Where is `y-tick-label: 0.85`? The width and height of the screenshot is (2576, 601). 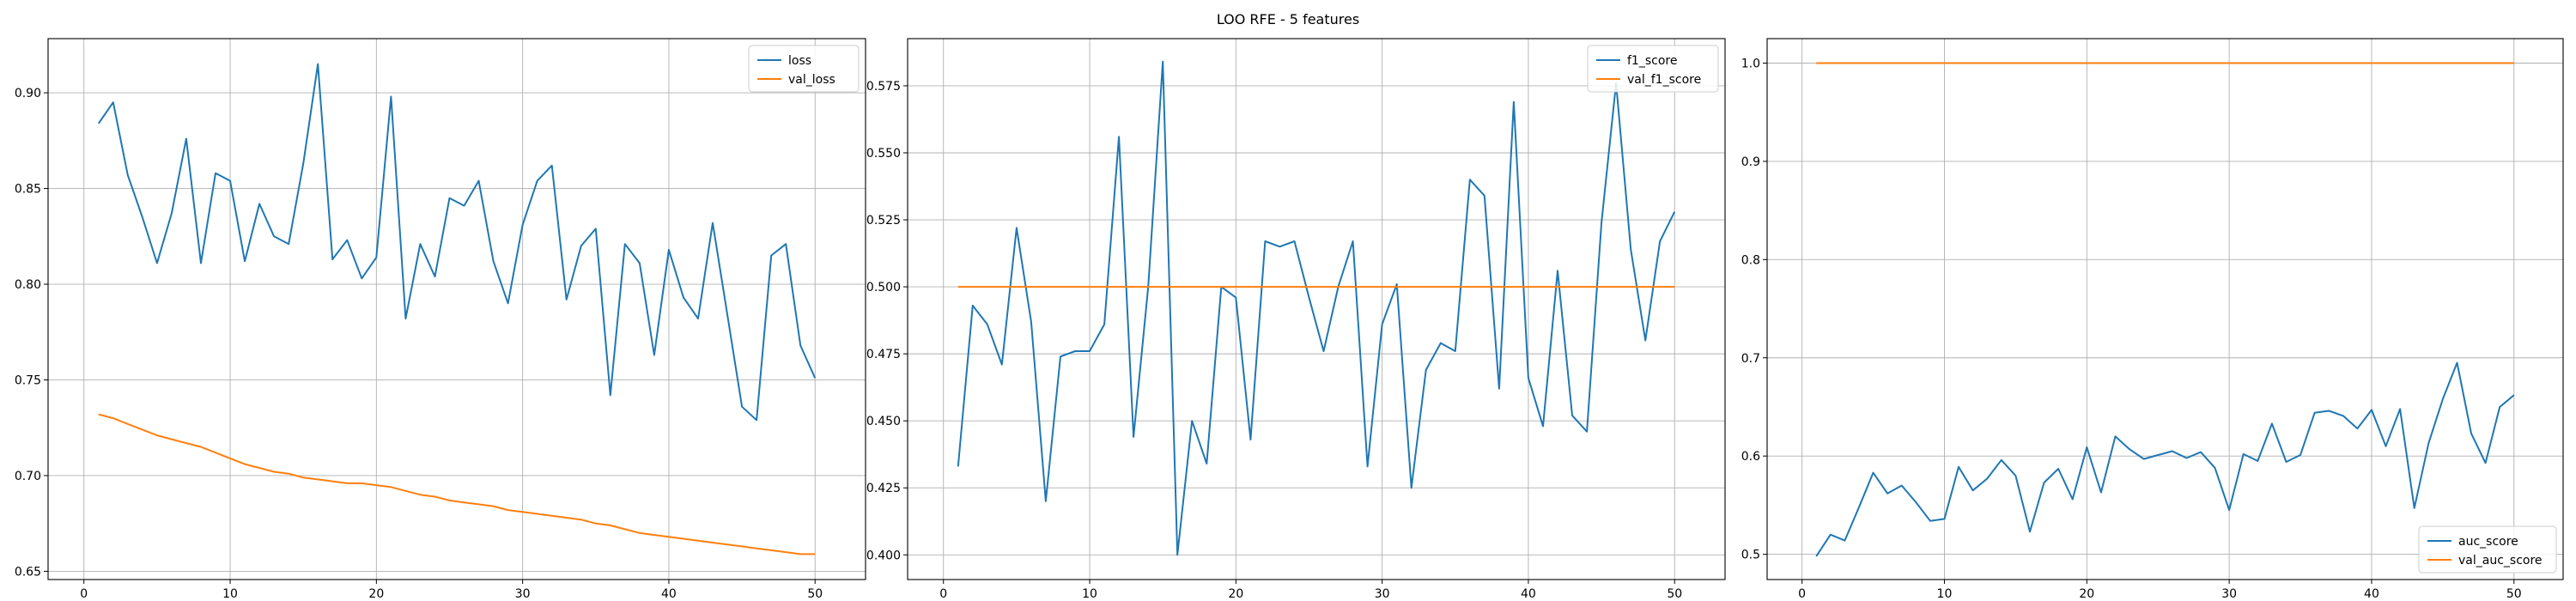 y-tick-label: 0.85 is located at coordinates (28, 190).